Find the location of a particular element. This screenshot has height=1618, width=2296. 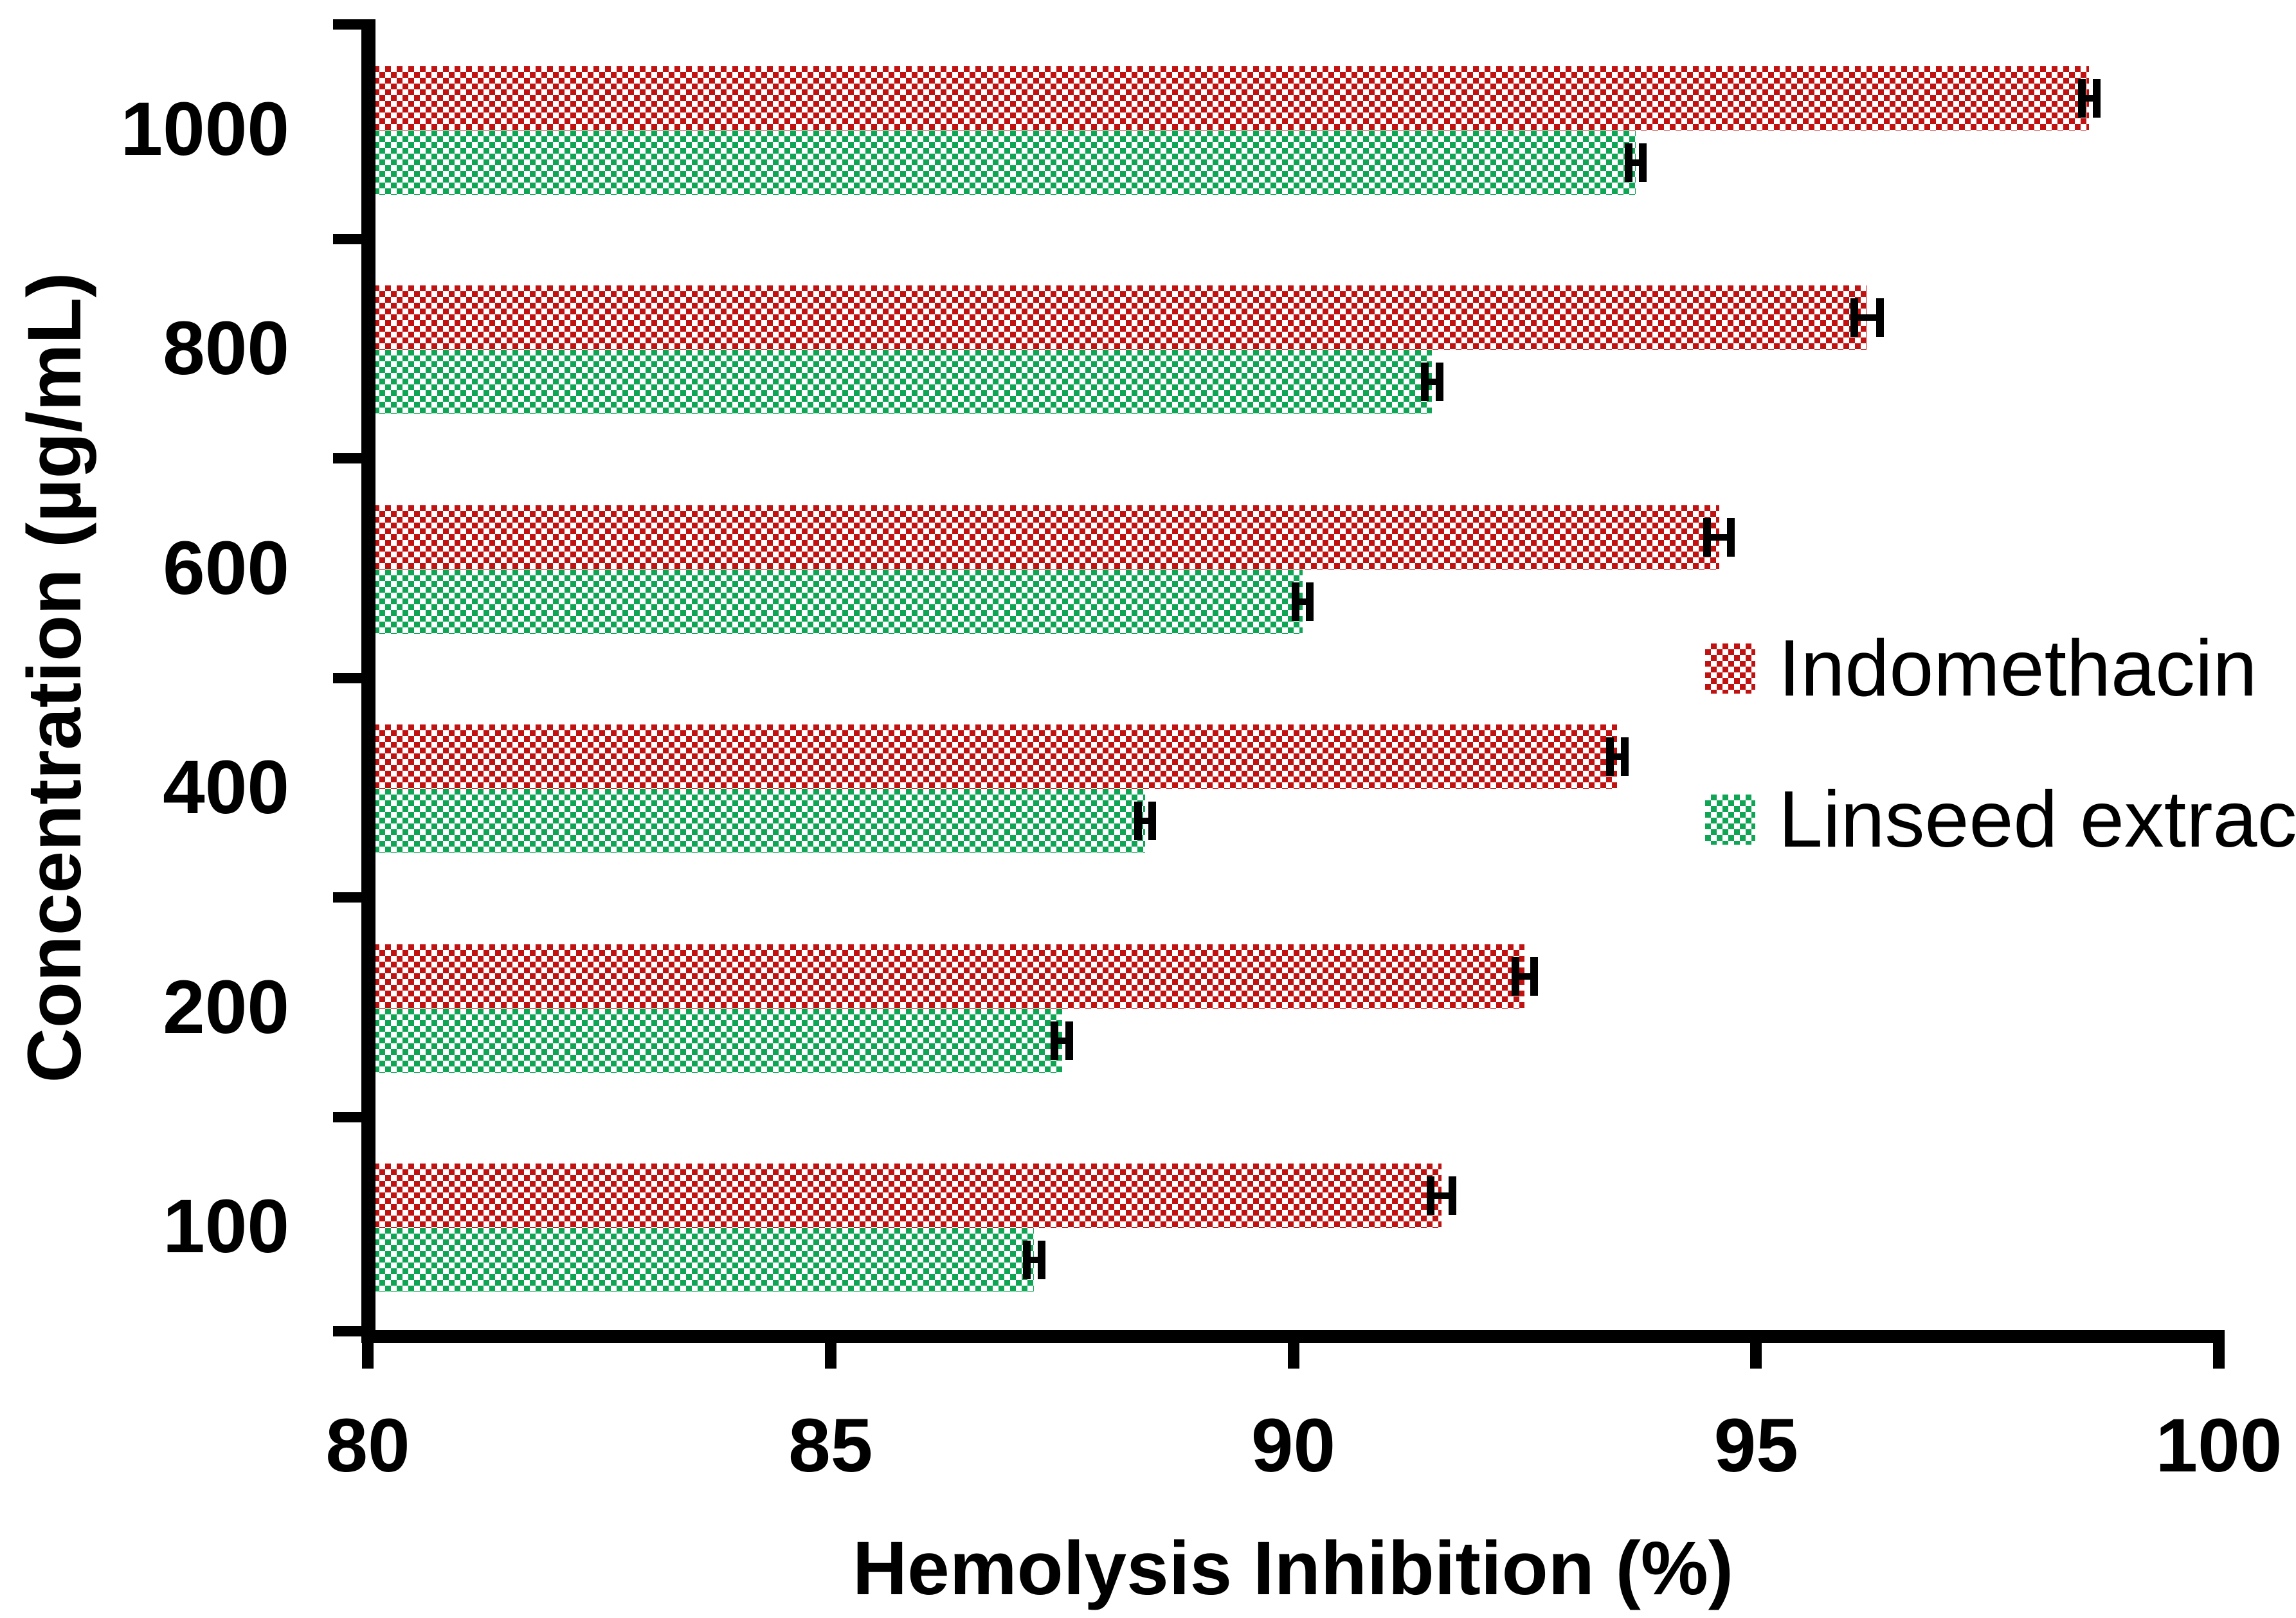

y-tick-label-400: 400 is located at coordinates (226, 788).